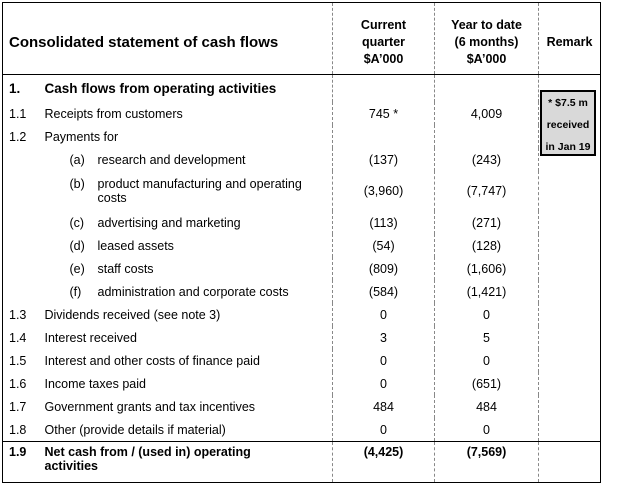  Describe the element at coordinates (75, 291) in the screenshot. I see `row-letter: (f)` at that location.